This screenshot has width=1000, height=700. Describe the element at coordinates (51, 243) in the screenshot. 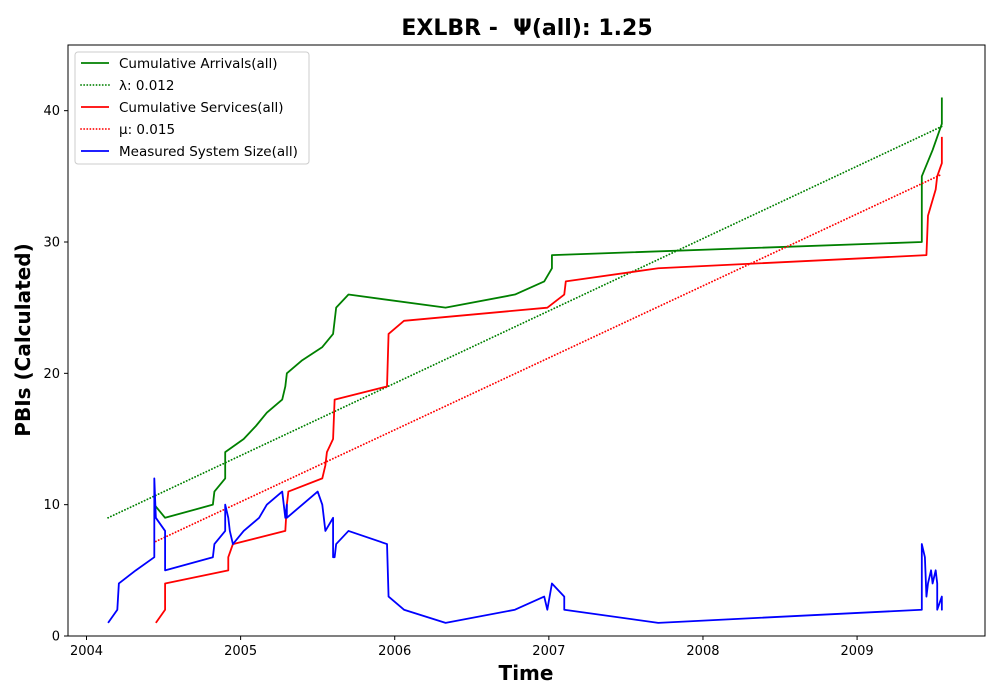

I see `y-tick-label: 30` at that location.